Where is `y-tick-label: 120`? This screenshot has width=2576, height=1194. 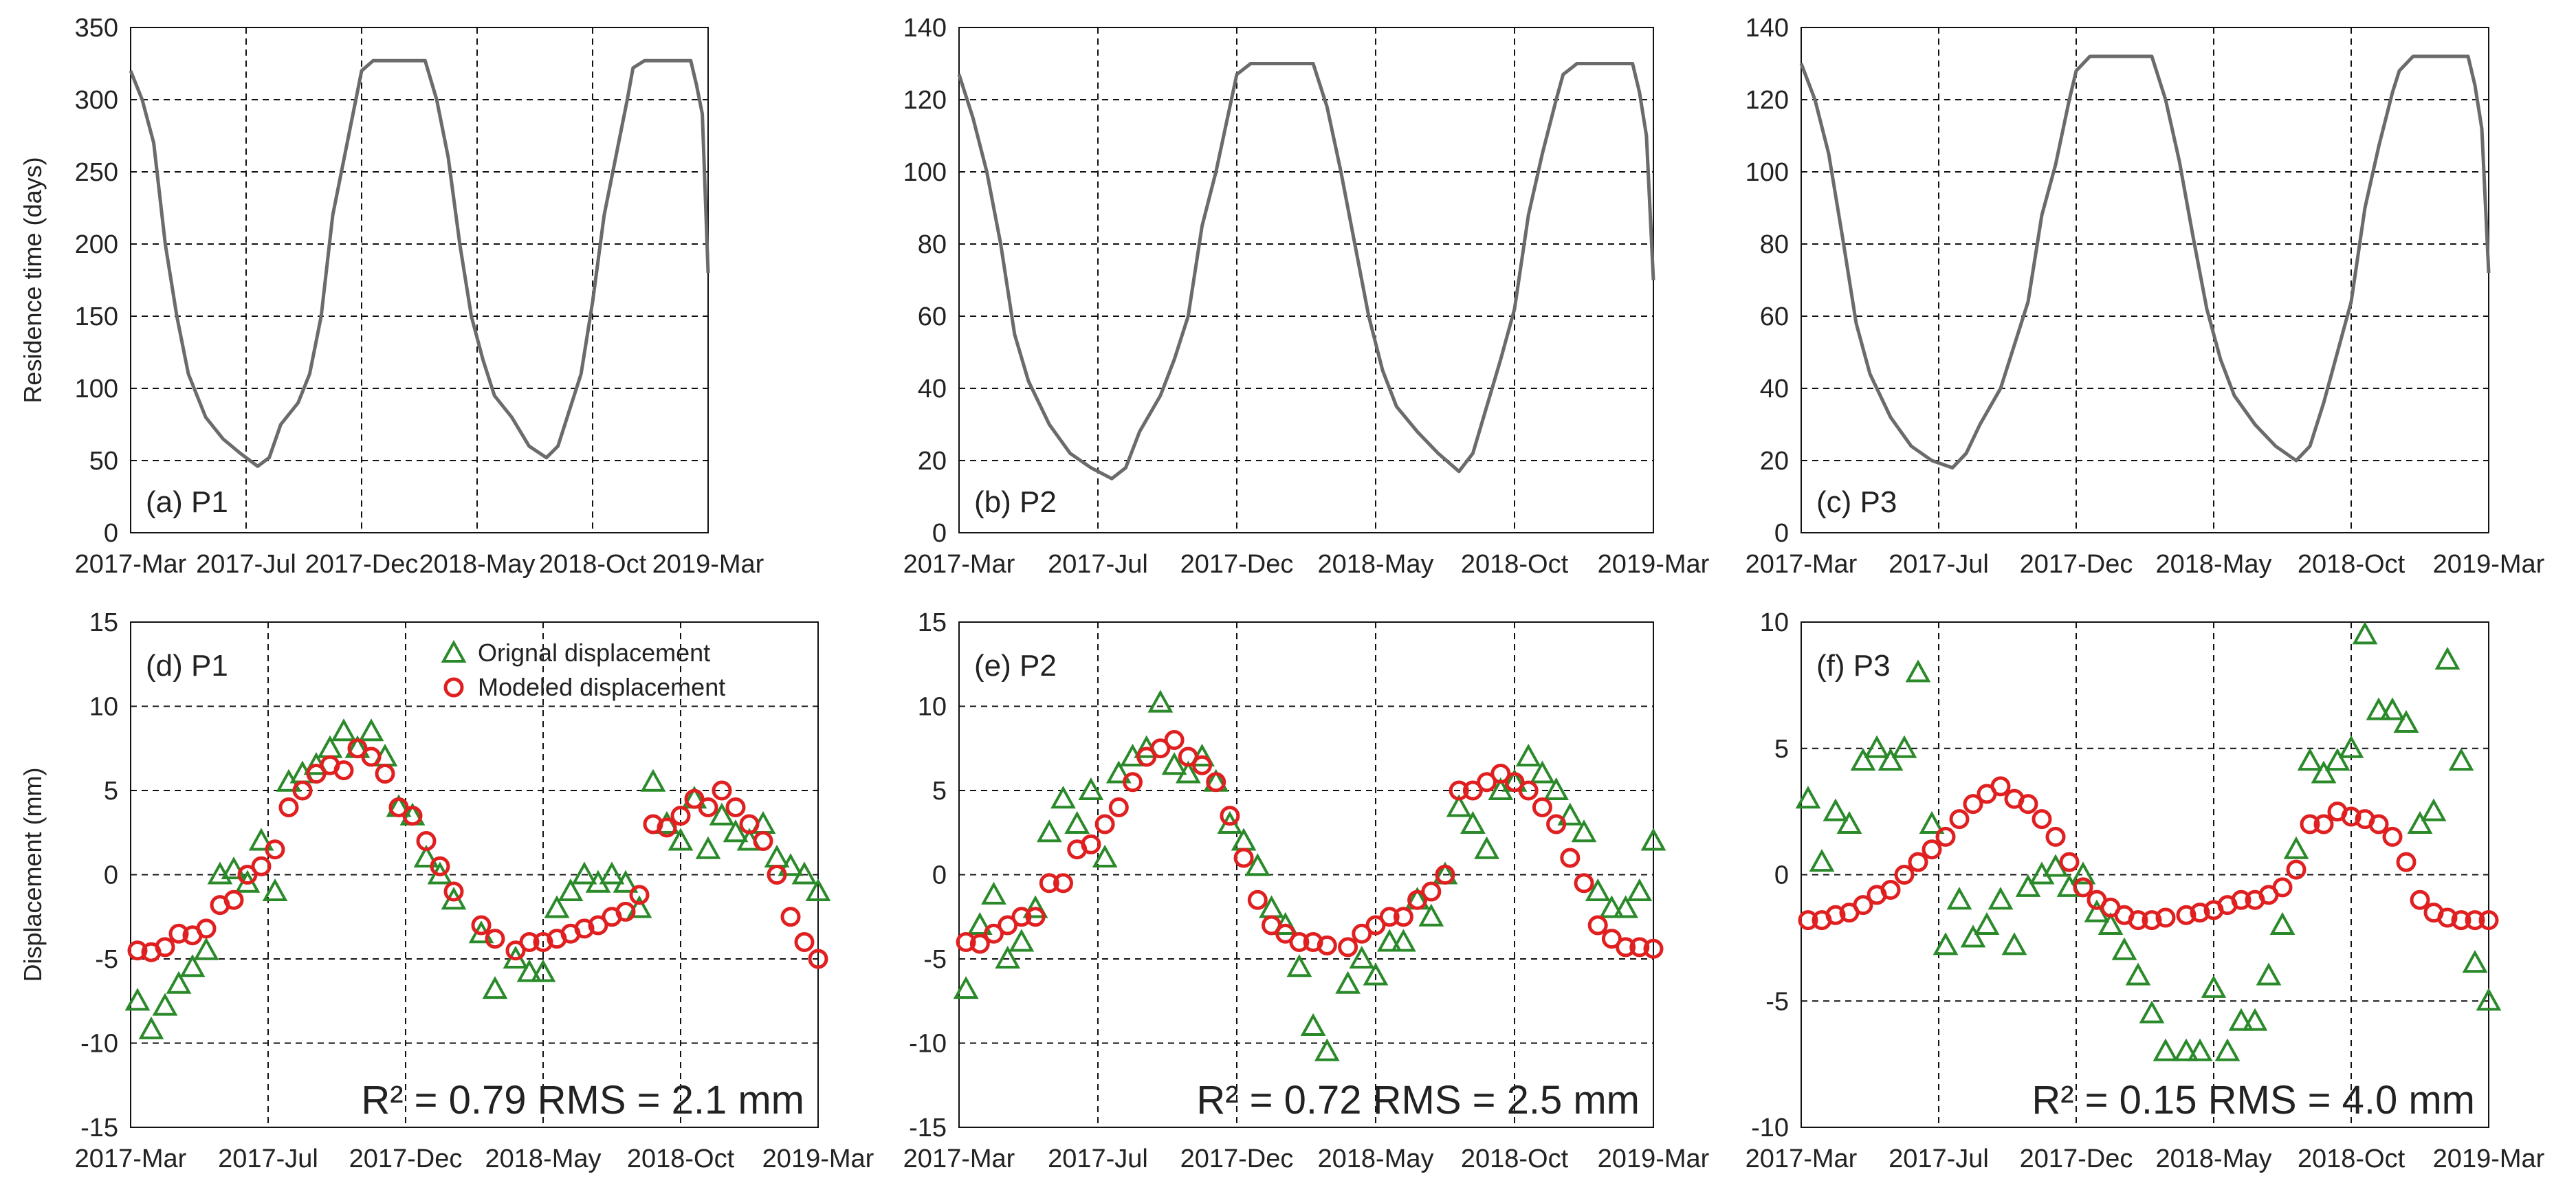
y-tick-label: 120 is located at coordinates (1767, 100).